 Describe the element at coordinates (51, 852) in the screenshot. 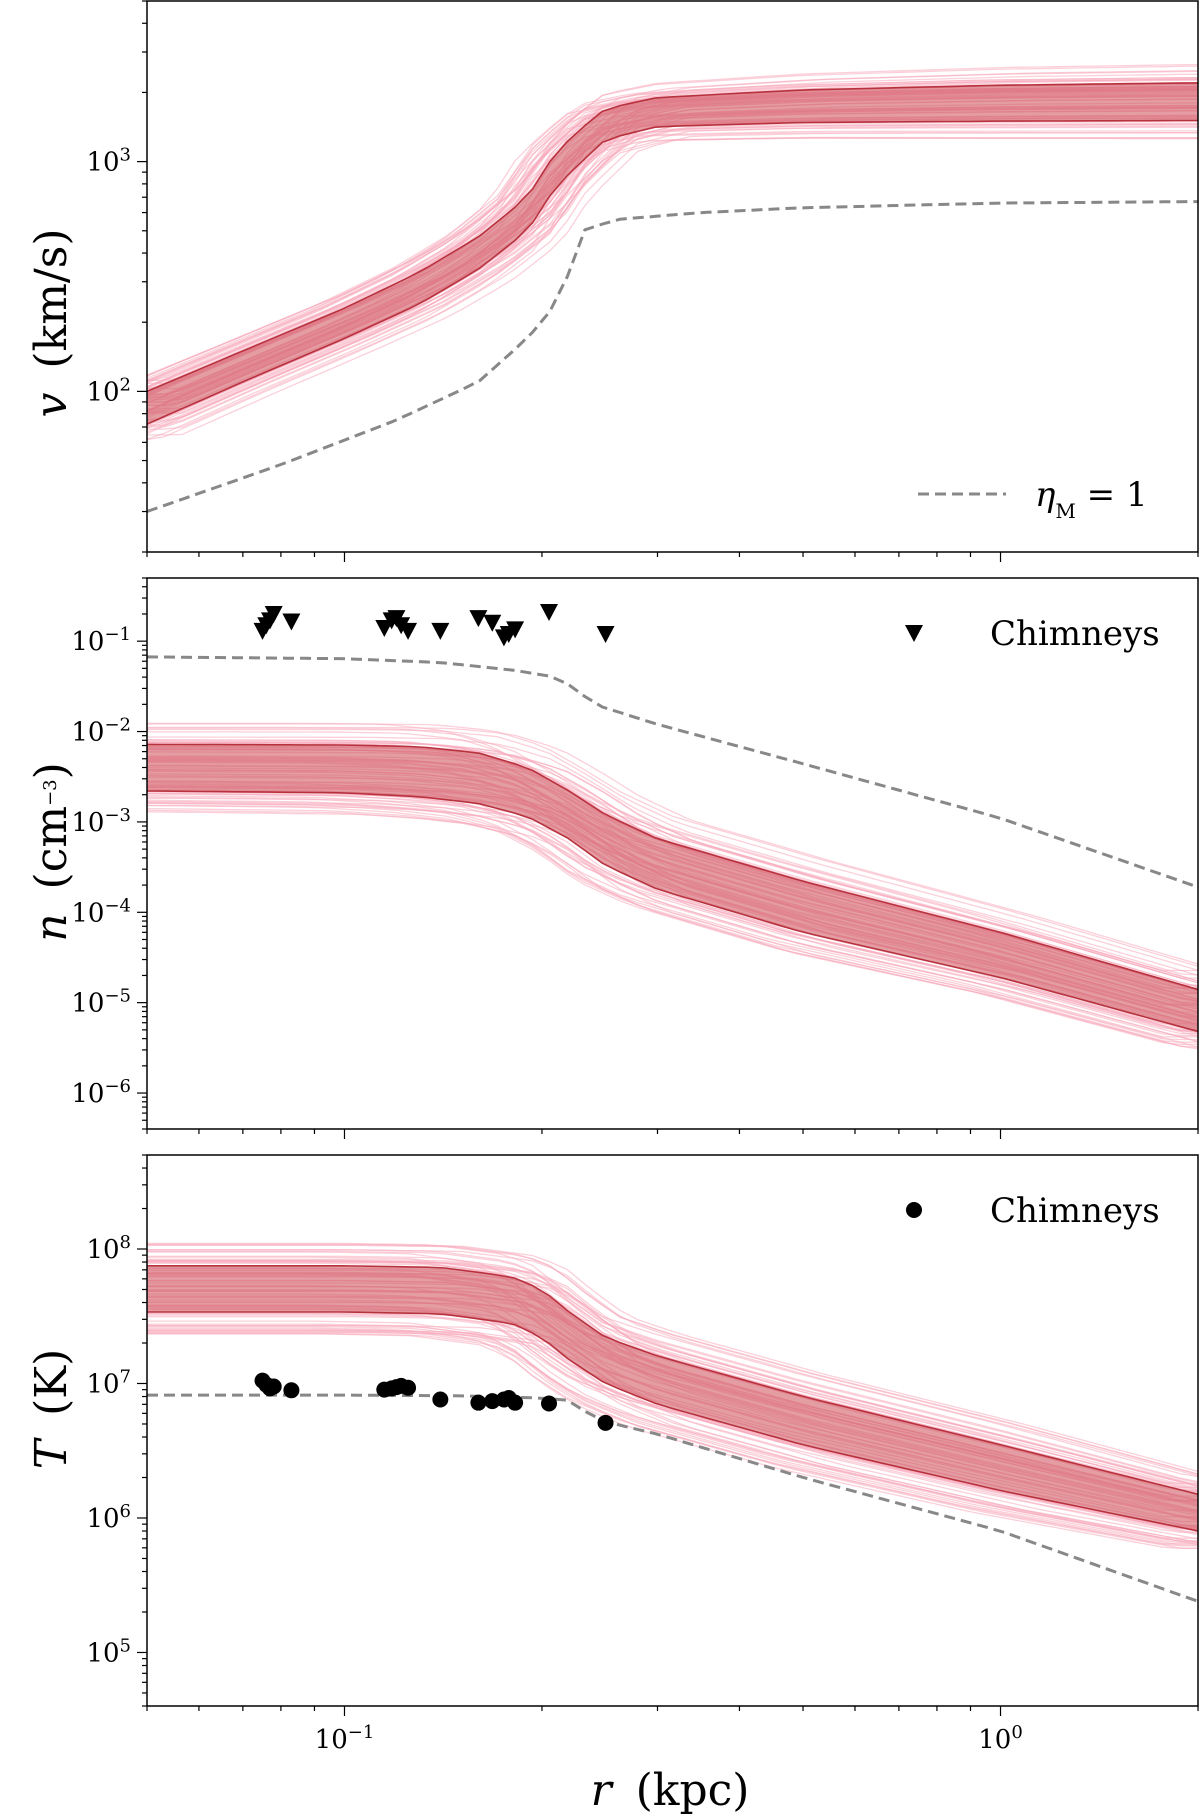

I see `ylabel-density: n (cm−3)` at that location.